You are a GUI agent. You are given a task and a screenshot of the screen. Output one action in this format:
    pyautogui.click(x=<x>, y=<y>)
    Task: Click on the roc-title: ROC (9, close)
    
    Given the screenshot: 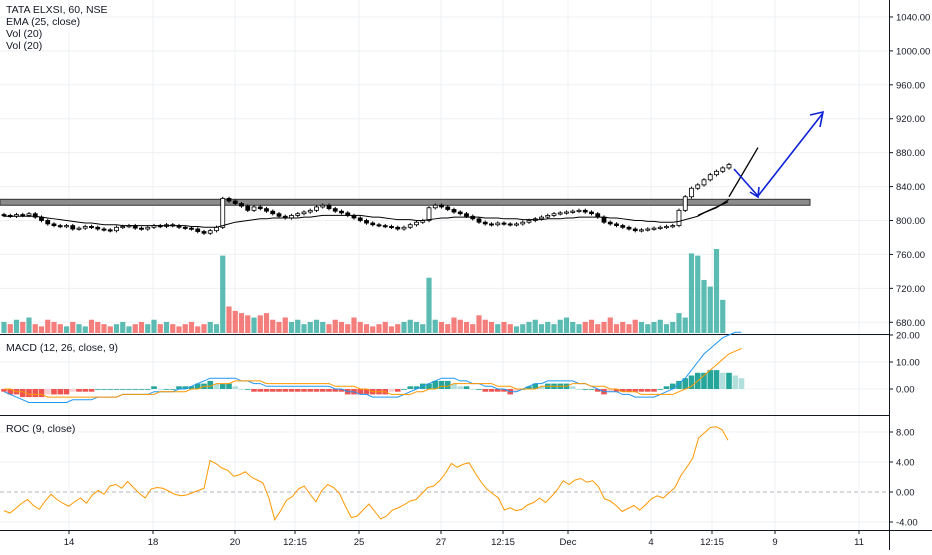 What is the action you would take?
    pyautogui.click(x=41, y=429)
    